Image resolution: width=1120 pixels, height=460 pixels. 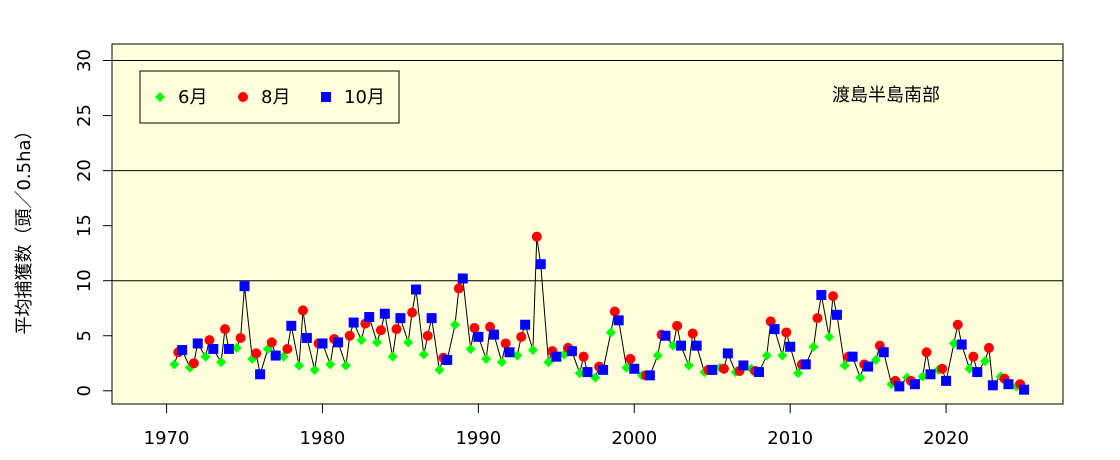 I want to click on y-axis-label: 平均捕獲数（頭／0.5ha）, so click(x=24, y=227).